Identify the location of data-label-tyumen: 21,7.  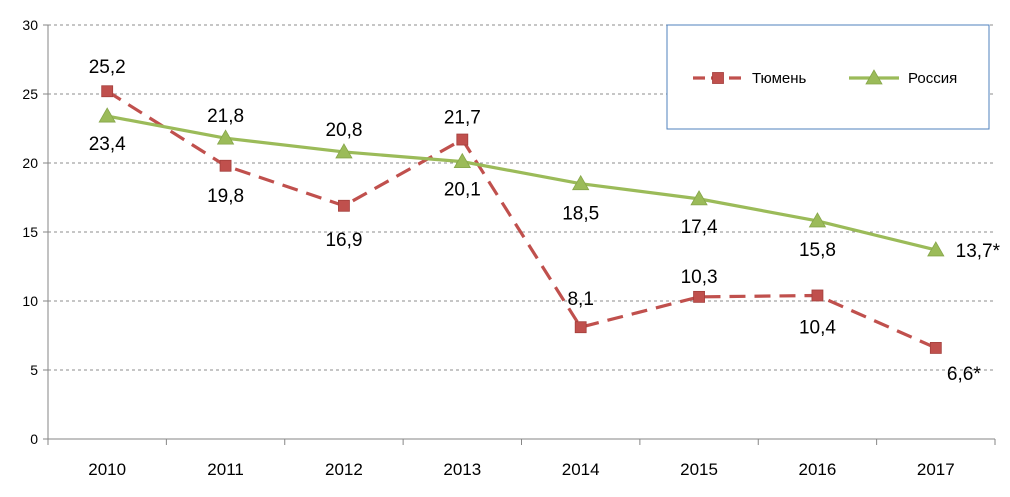
(462, 118).